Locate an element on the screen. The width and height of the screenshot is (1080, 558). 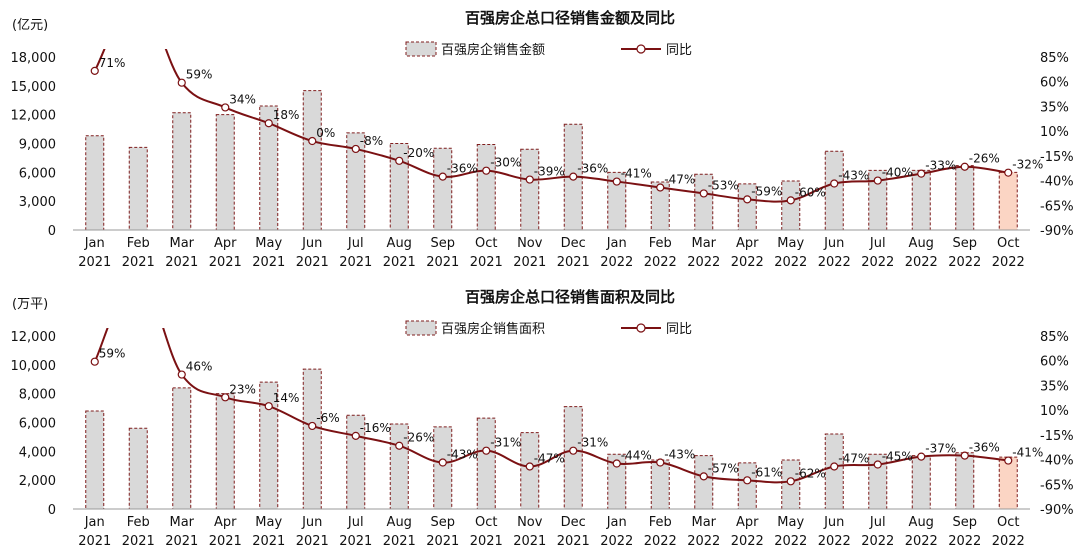
yoy-data-label: -26% is located at coordinates (418, 438).